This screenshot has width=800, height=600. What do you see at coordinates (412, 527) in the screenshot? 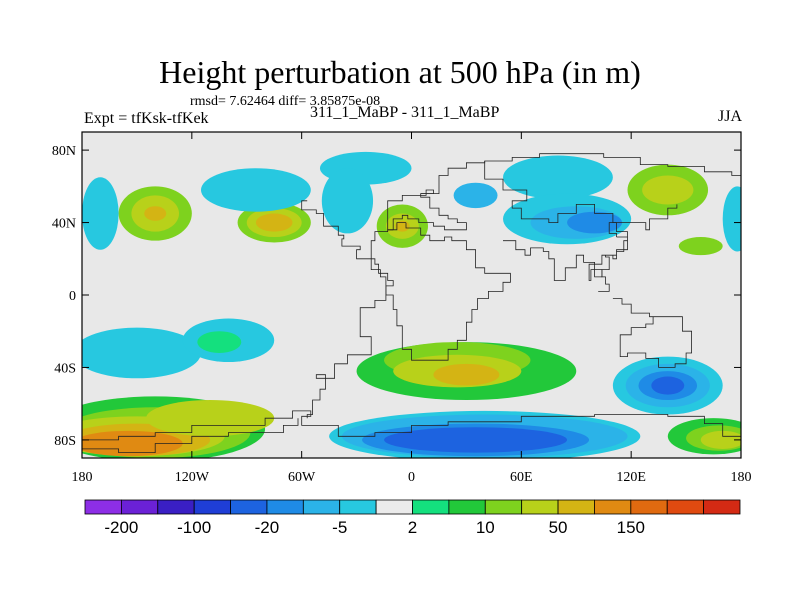
I see `colorbar-label-4: 2` at bounding box center [412, 527].